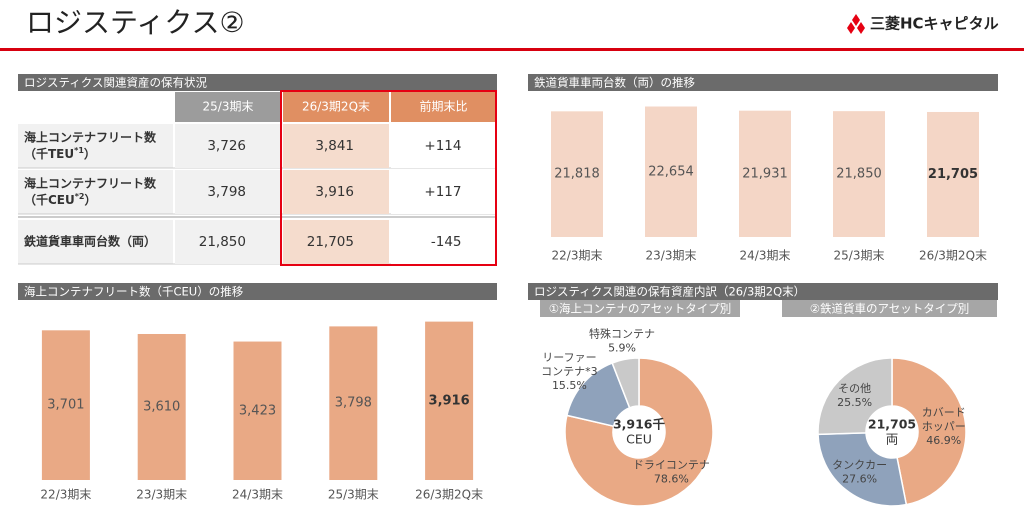 The width and height of the screenshot is (1024, 508). What do you see at coordinates (90, 153) in the screenshot?
I see `unit-close: ）` at bounding box center [90, 153].